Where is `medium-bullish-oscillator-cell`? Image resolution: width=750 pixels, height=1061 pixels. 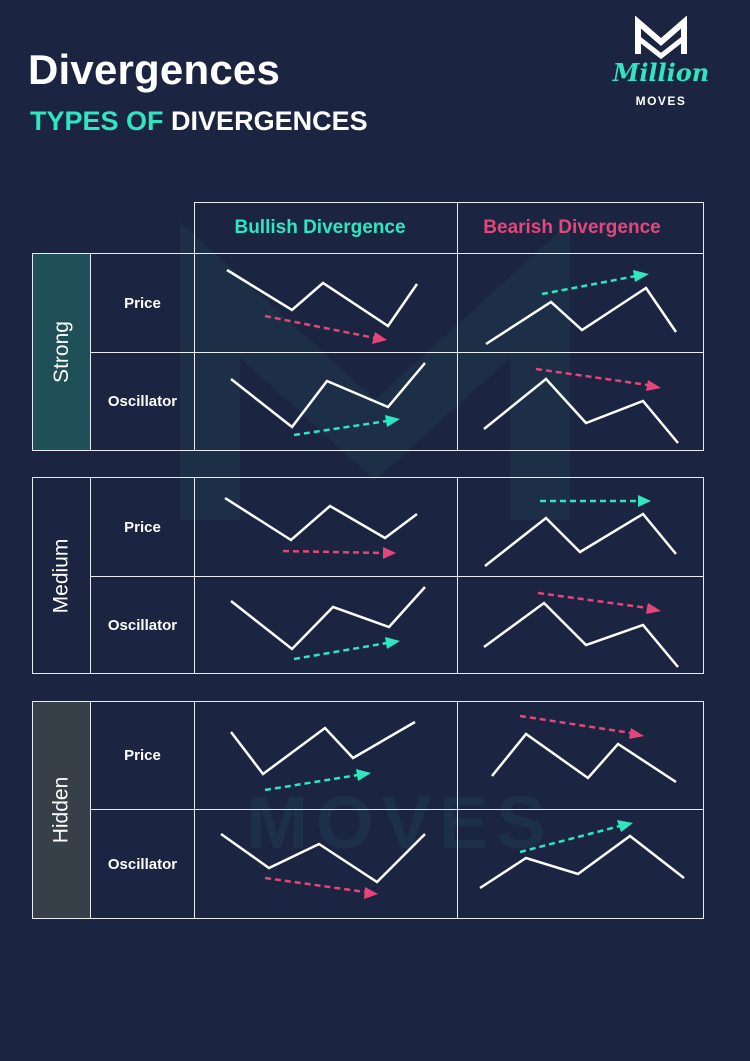 medium-bullish-oscillator-cell is located at coordinates (326, 625).